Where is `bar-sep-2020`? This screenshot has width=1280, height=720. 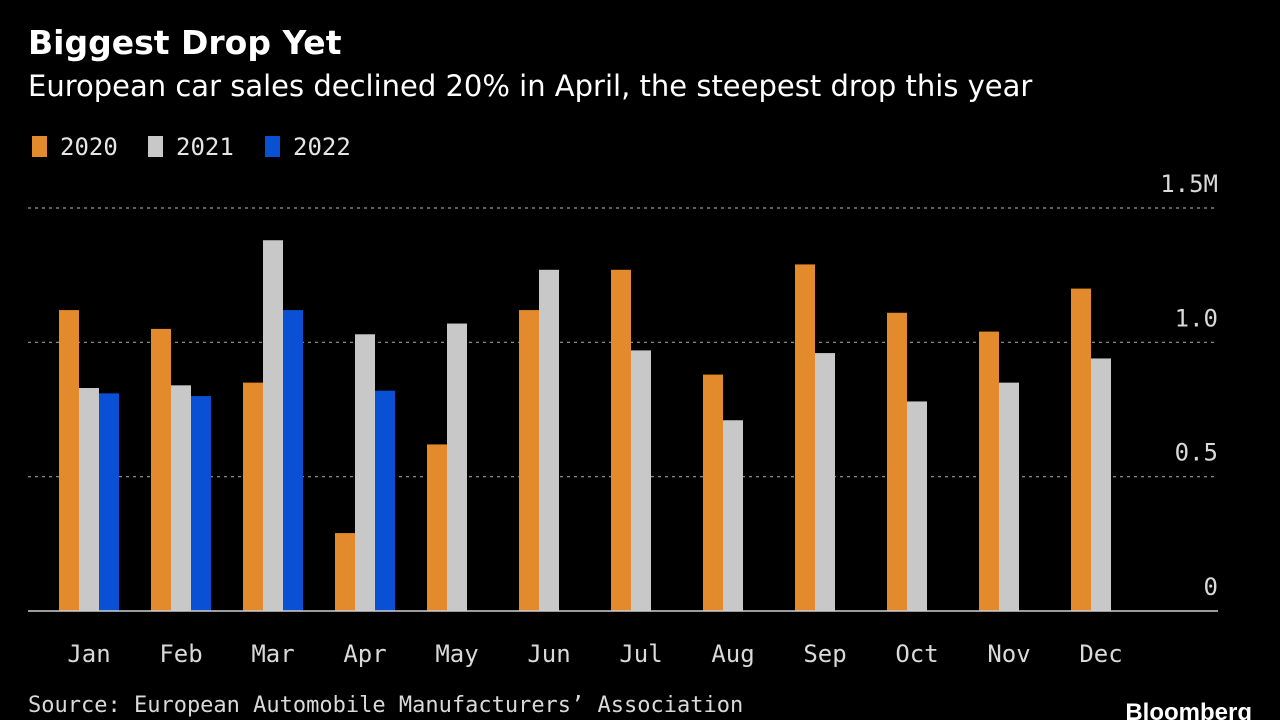
bar-sep-2020 is located at coordinates (805, 437).